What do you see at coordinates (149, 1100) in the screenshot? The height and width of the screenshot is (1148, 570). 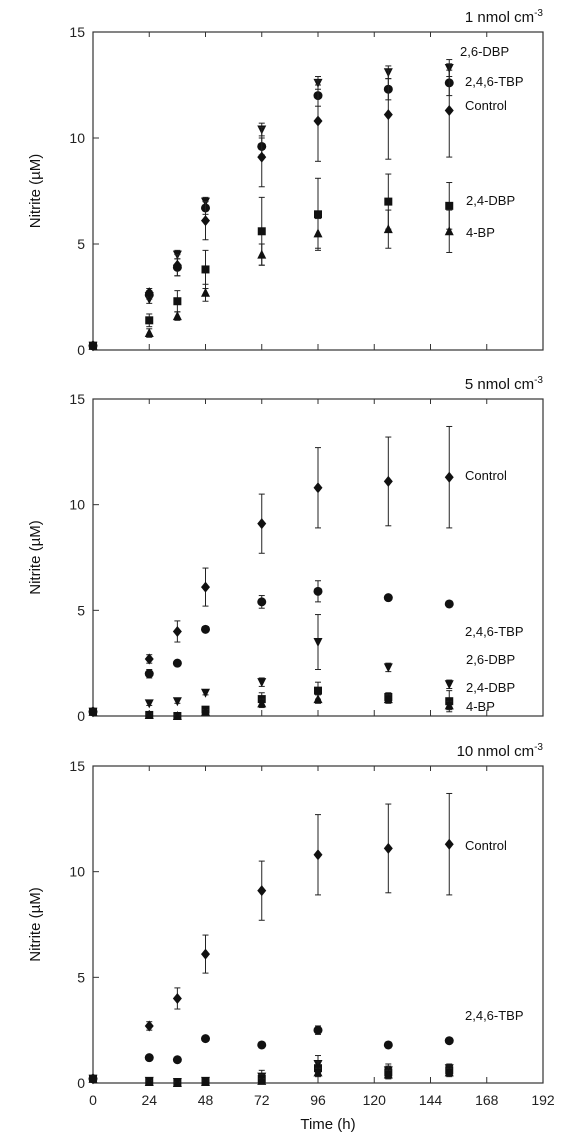 I see `x-tick-label: 24` at bounding box center [149, 1100].